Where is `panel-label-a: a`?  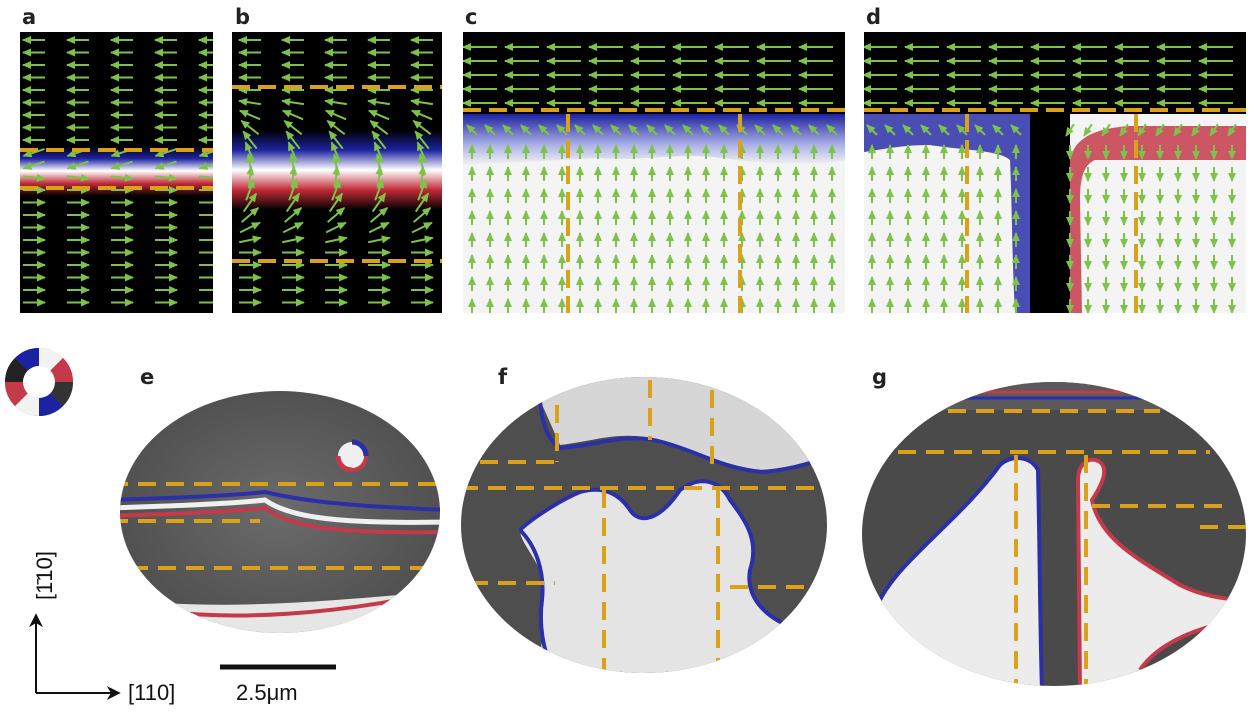
panel-label-a: a is located at coordinates (29, 17).